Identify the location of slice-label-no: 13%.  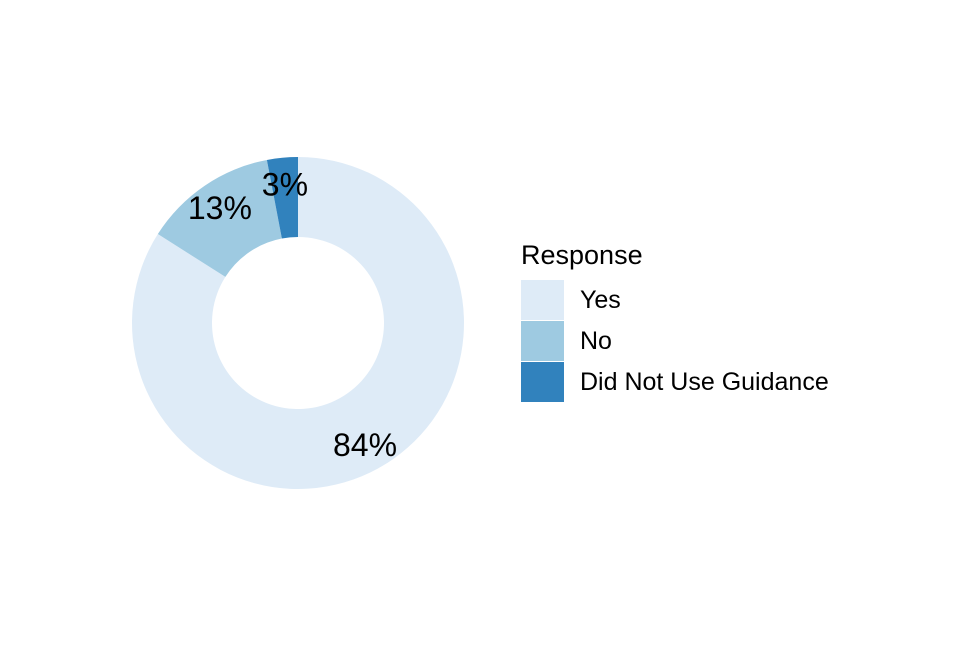
(220, 208).